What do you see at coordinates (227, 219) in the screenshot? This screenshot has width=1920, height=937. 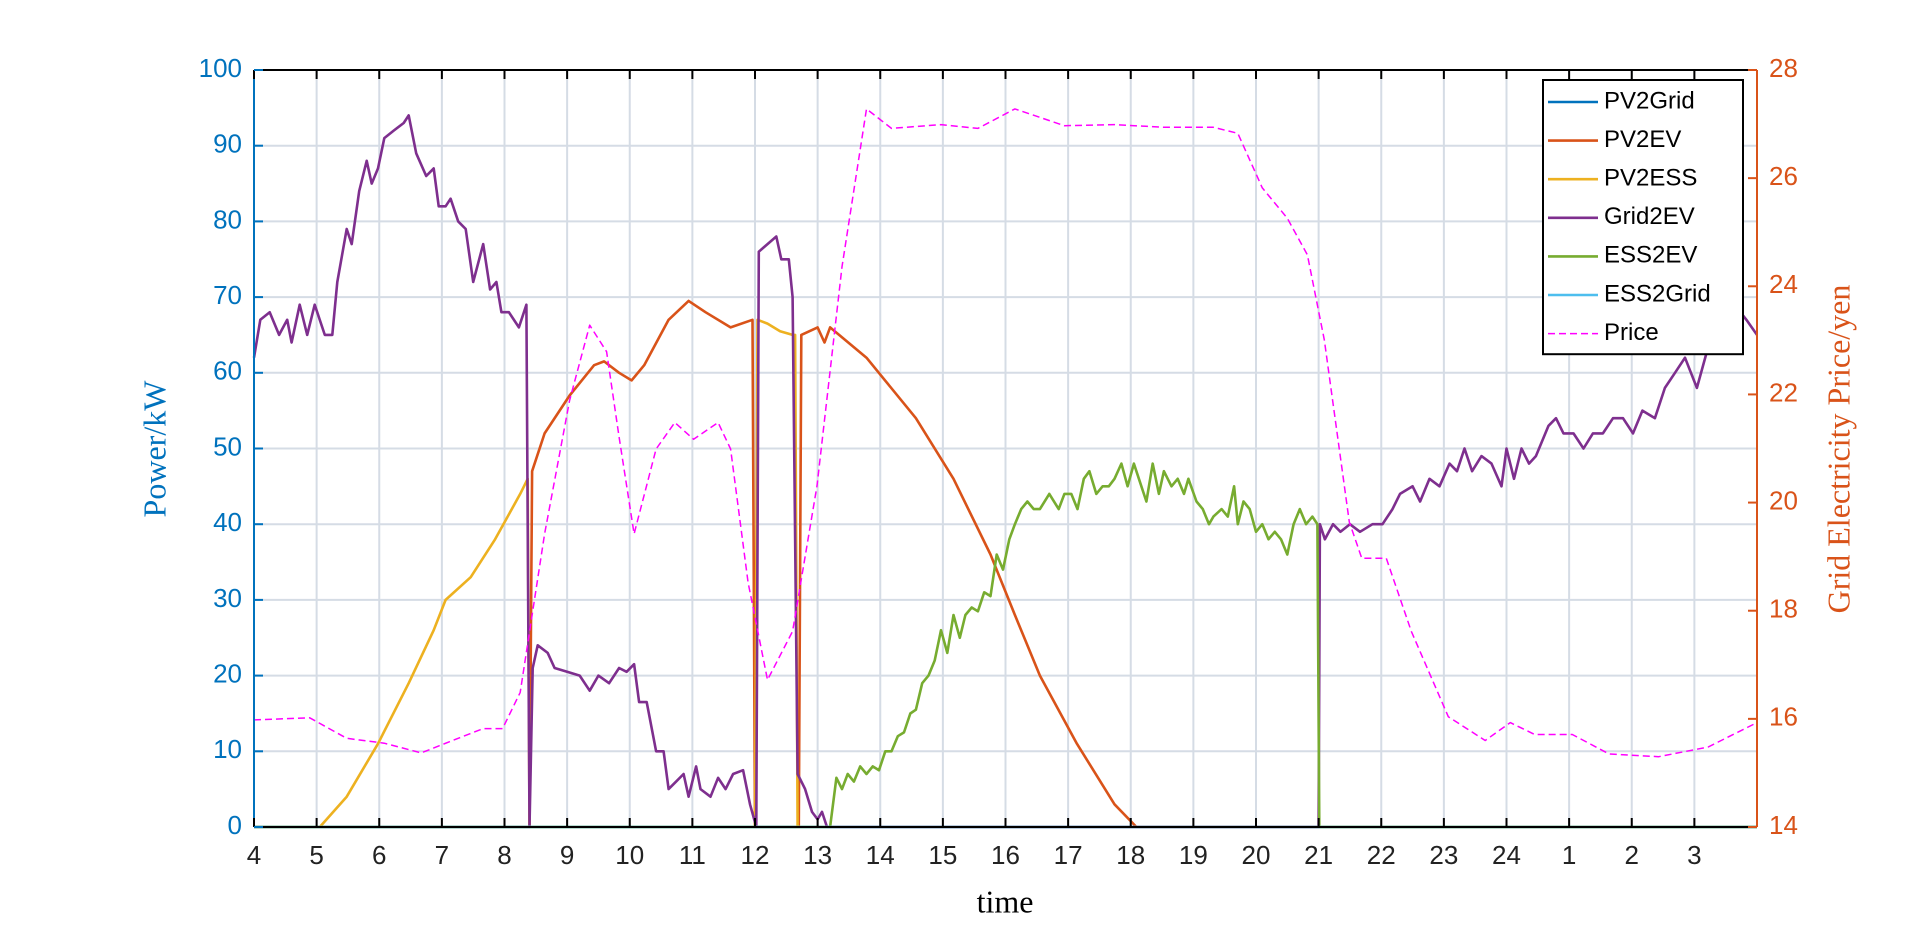 I see `y-tick-label: 80` at bounding box center [227, 219].